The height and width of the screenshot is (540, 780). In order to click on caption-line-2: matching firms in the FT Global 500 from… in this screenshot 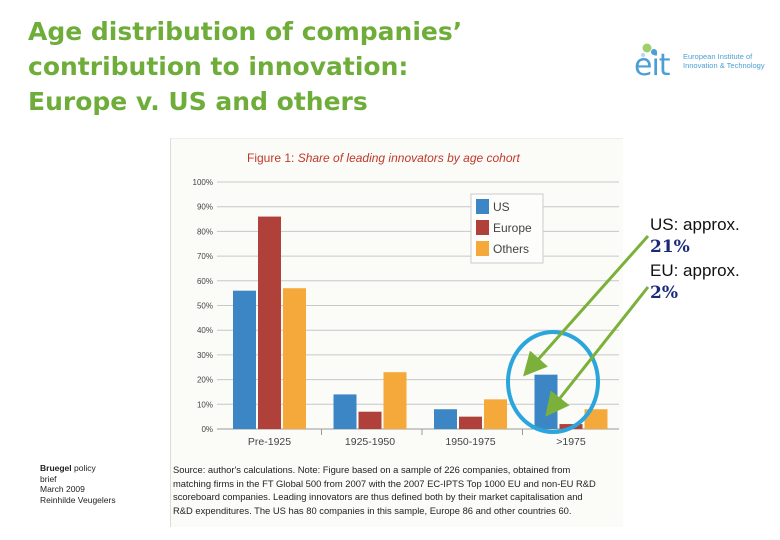, I will do `click(384, 483)`.